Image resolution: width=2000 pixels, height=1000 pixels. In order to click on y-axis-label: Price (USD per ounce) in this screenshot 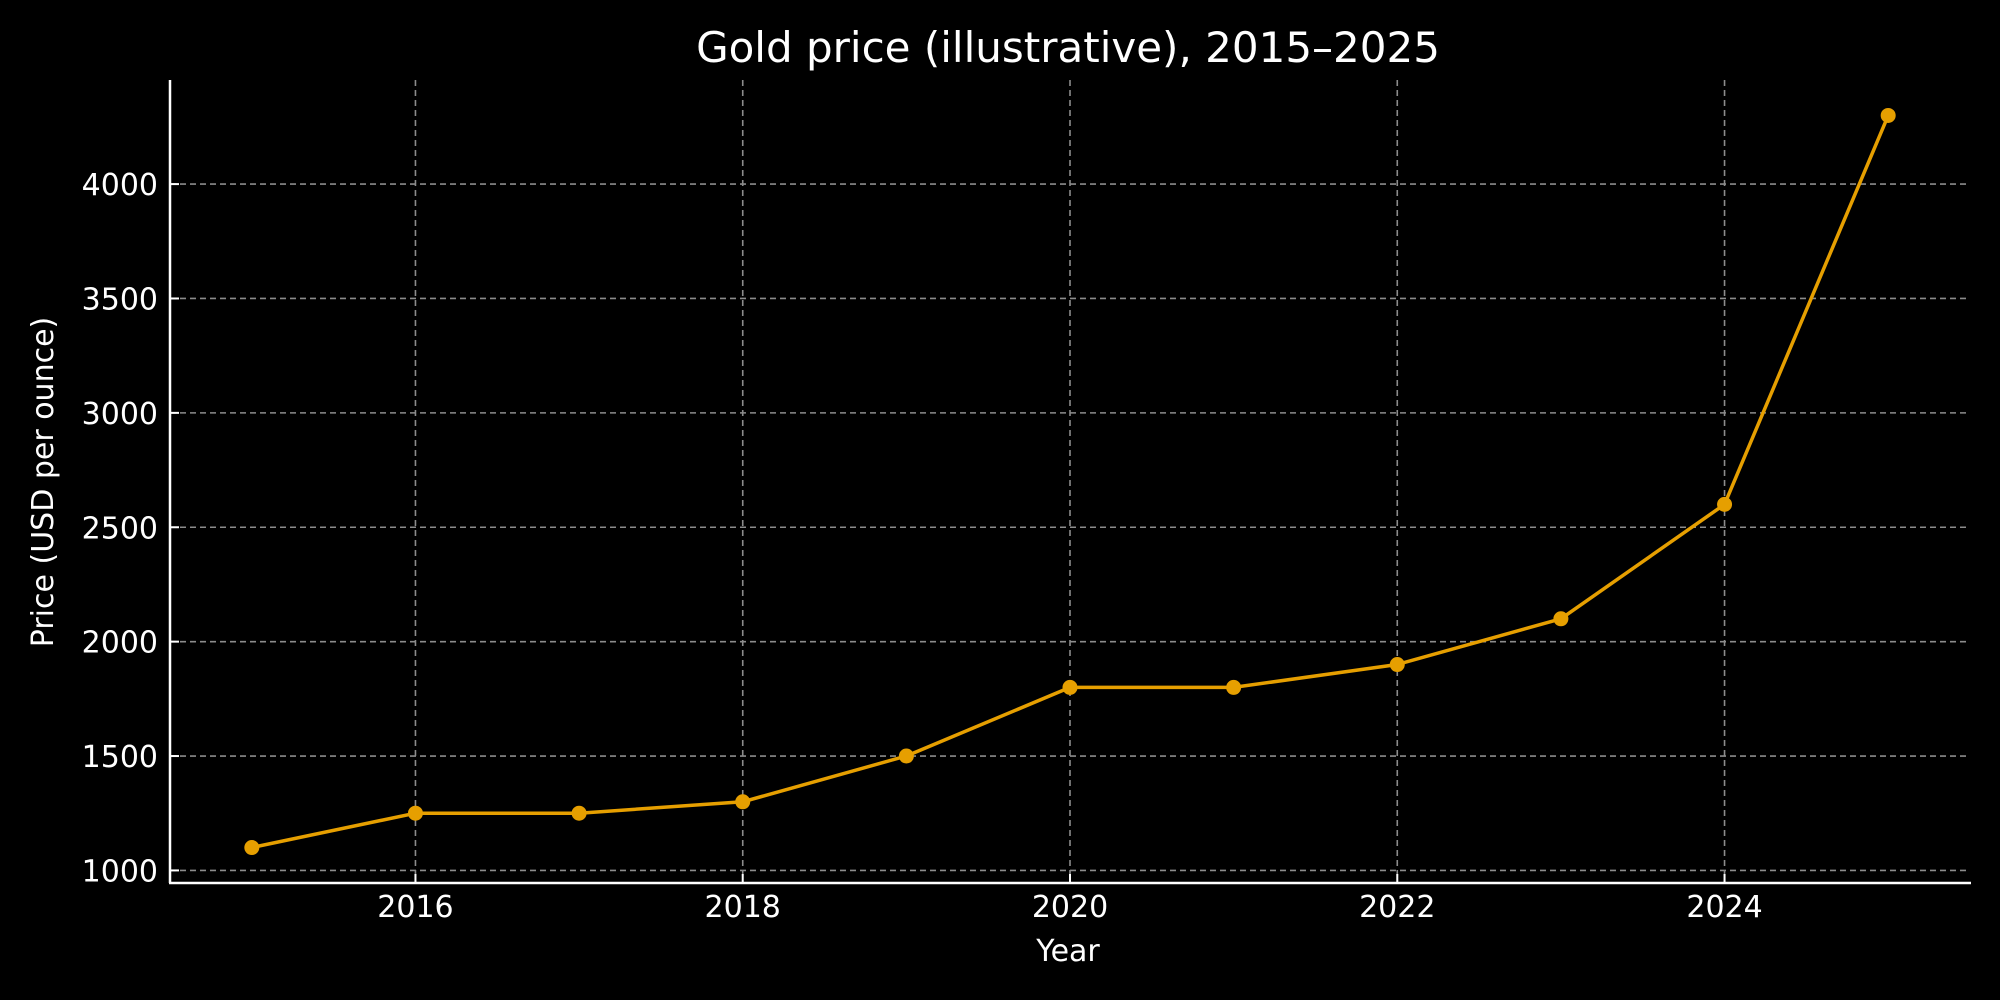, I will do `click(43, 482)`.